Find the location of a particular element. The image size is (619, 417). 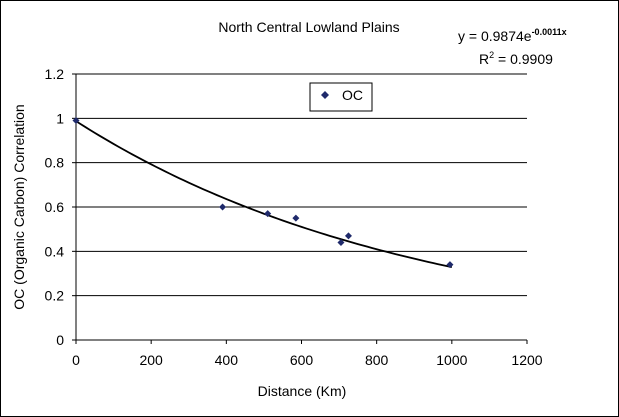

x-tick-label: 200 is located at coordinates (151, 360).